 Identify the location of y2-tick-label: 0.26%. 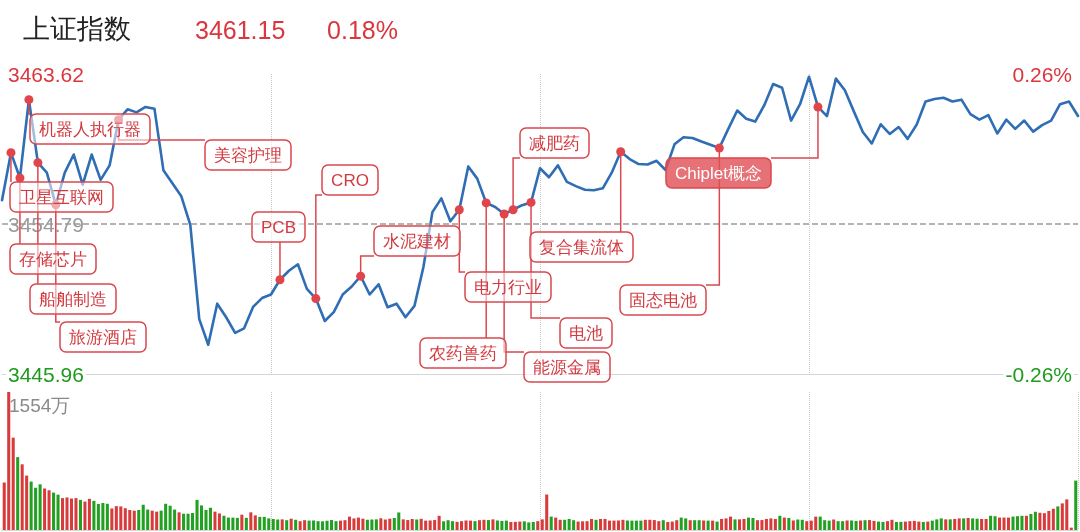
(1042, 74).